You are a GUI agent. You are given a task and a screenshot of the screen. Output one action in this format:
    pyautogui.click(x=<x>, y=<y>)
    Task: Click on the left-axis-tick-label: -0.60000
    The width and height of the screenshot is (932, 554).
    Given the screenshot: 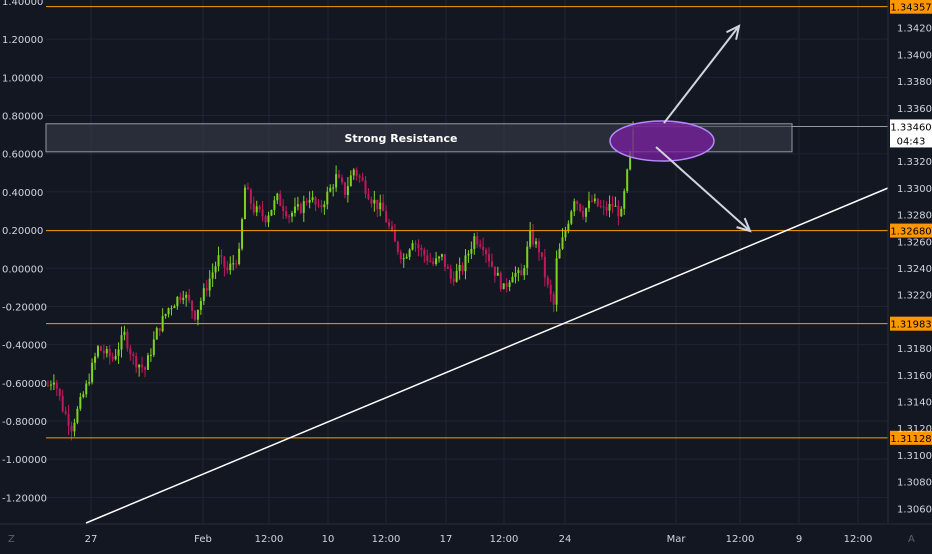 What is the action you would take?
    pyautogui.click(x=24, y=384)
    